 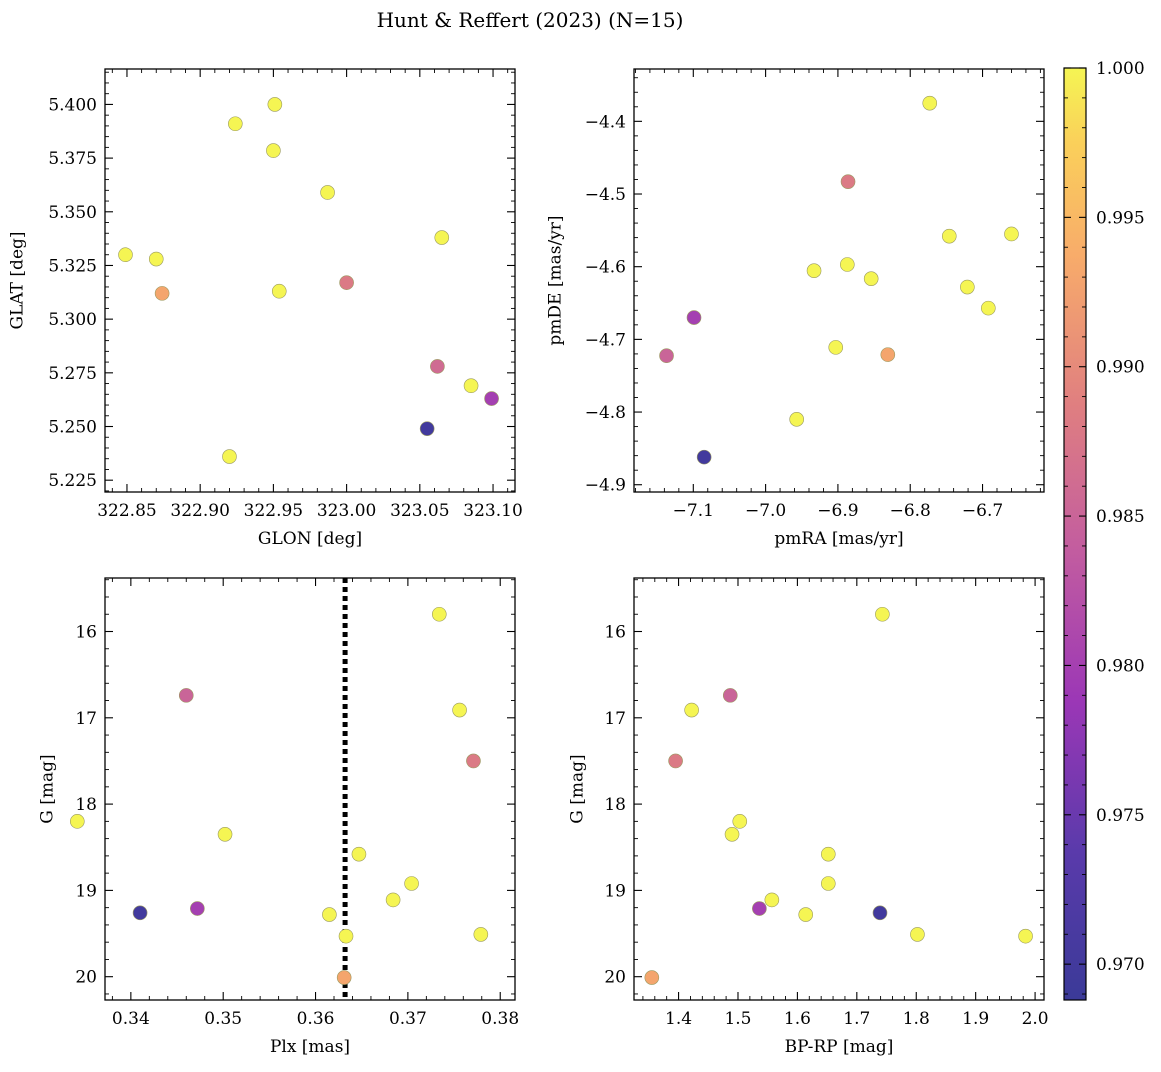 I want to click on x-tick-label: −6.8, so click(x=910, y=511).